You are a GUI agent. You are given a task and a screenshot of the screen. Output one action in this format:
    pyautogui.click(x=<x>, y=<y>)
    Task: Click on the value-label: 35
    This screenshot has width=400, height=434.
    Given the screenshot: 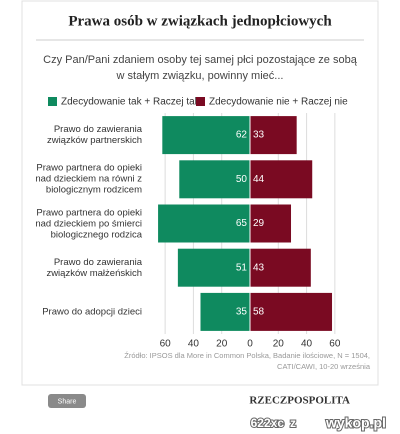 What is the action you would take?
    pyautogui.click(x=242, y=312)
    